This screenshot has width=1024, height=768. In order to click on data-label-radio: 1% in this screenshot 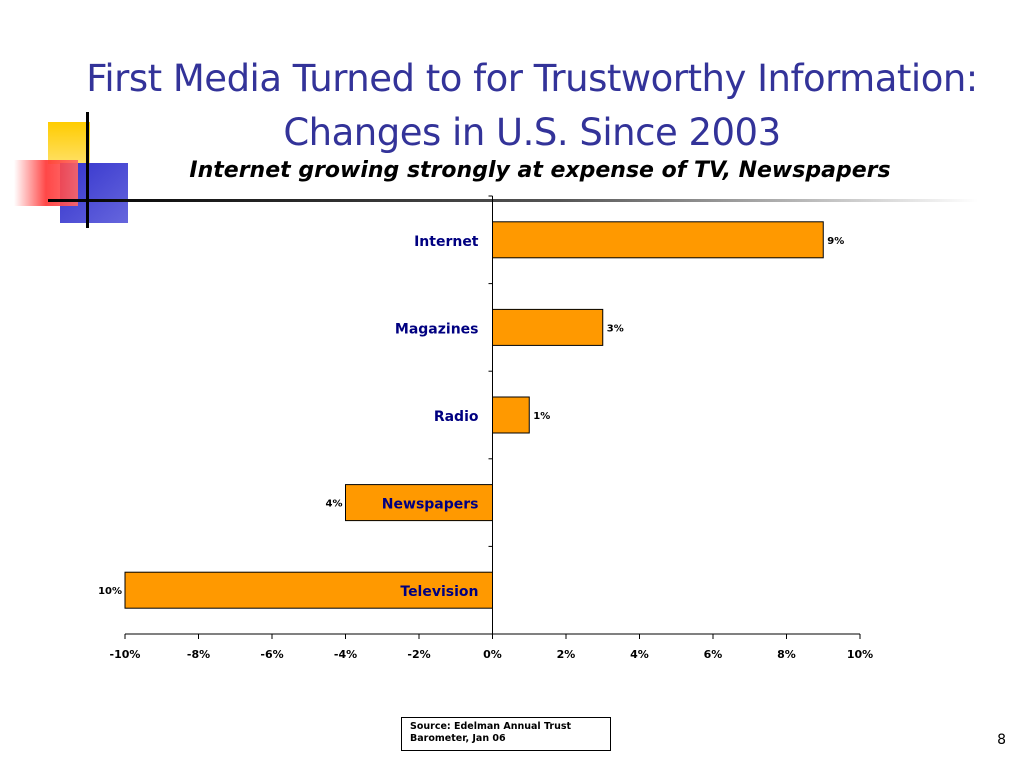, I will do `click(541, 416)`.